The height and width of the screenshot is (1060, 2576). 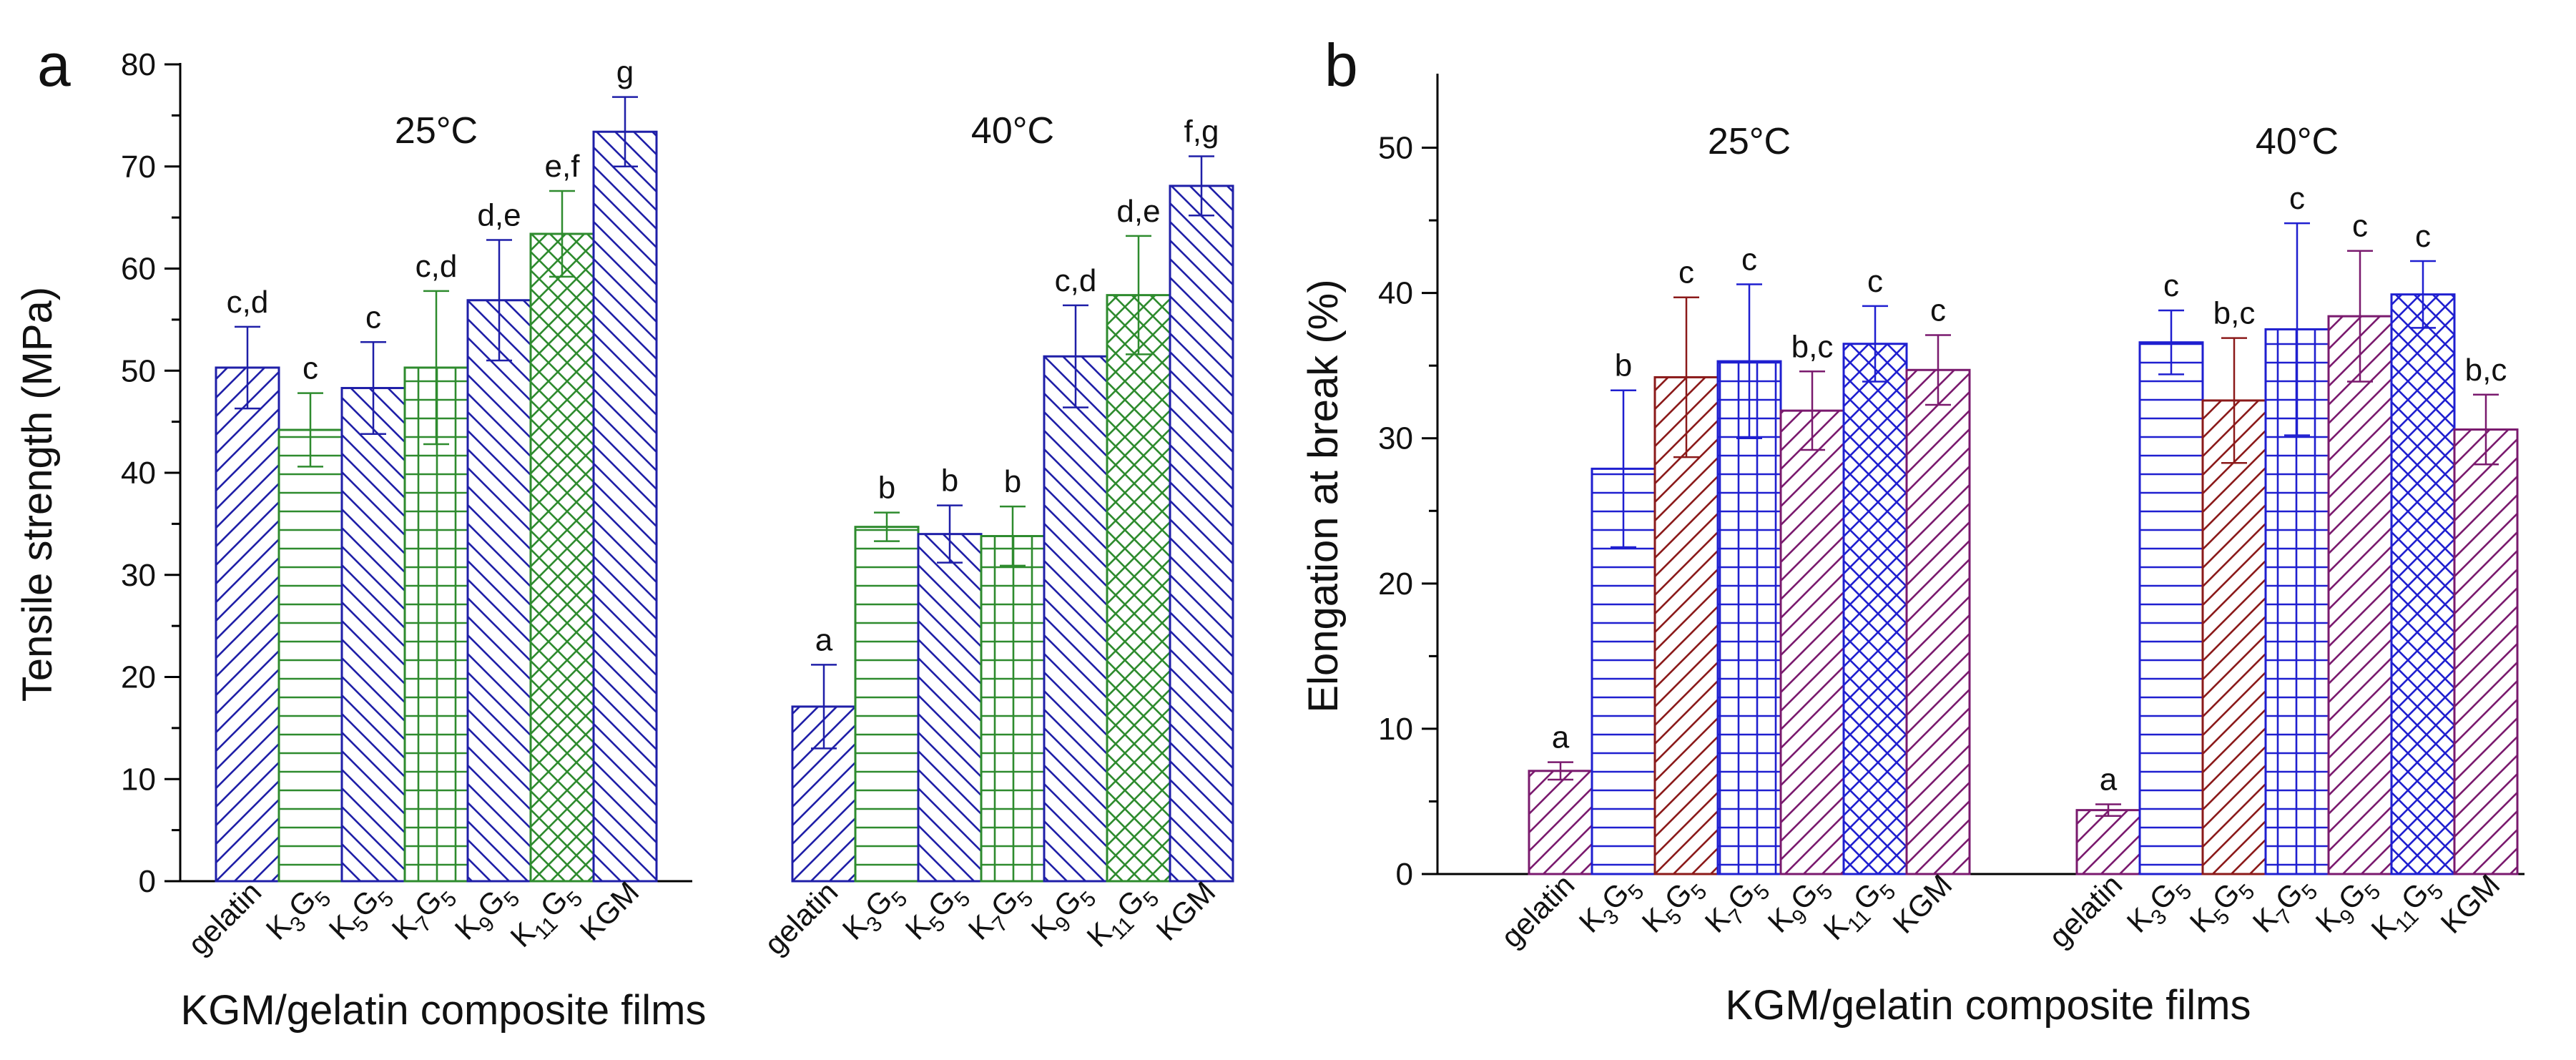 I want to click on y-axis-title: Elongation at break (%), so click(x=1324, y=495).